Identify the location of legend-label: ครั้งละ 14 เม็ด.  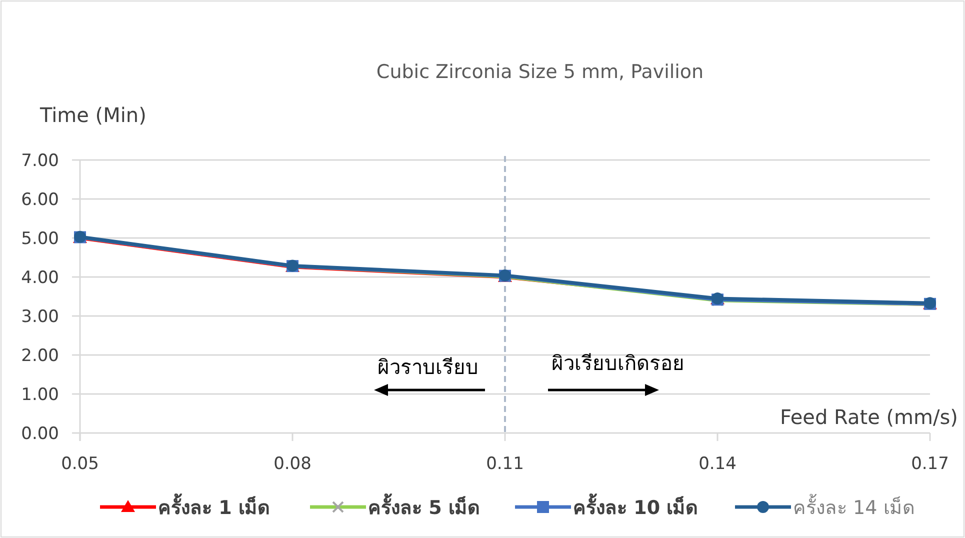
(853, 506).